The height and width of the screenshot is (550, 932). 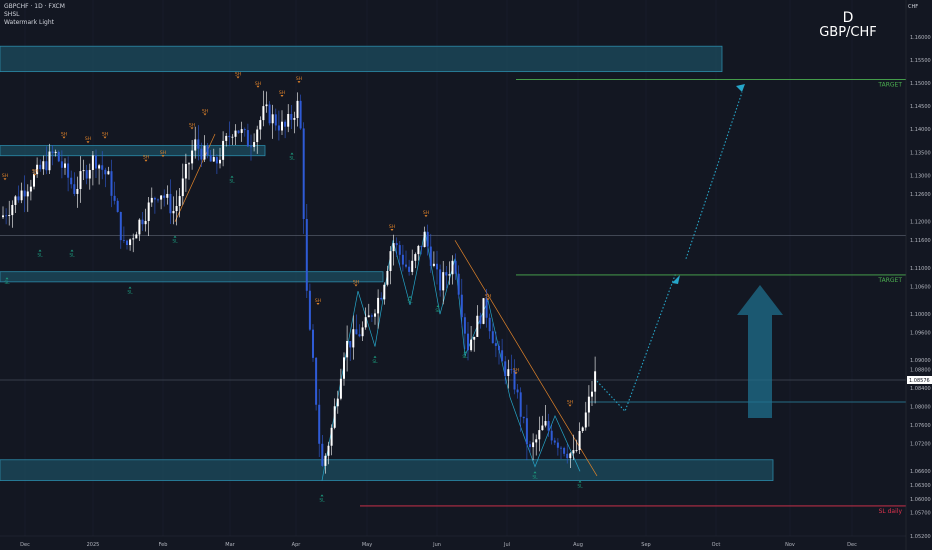 I want to click on price-tick: 1.14000, so click(x=920, y=130).